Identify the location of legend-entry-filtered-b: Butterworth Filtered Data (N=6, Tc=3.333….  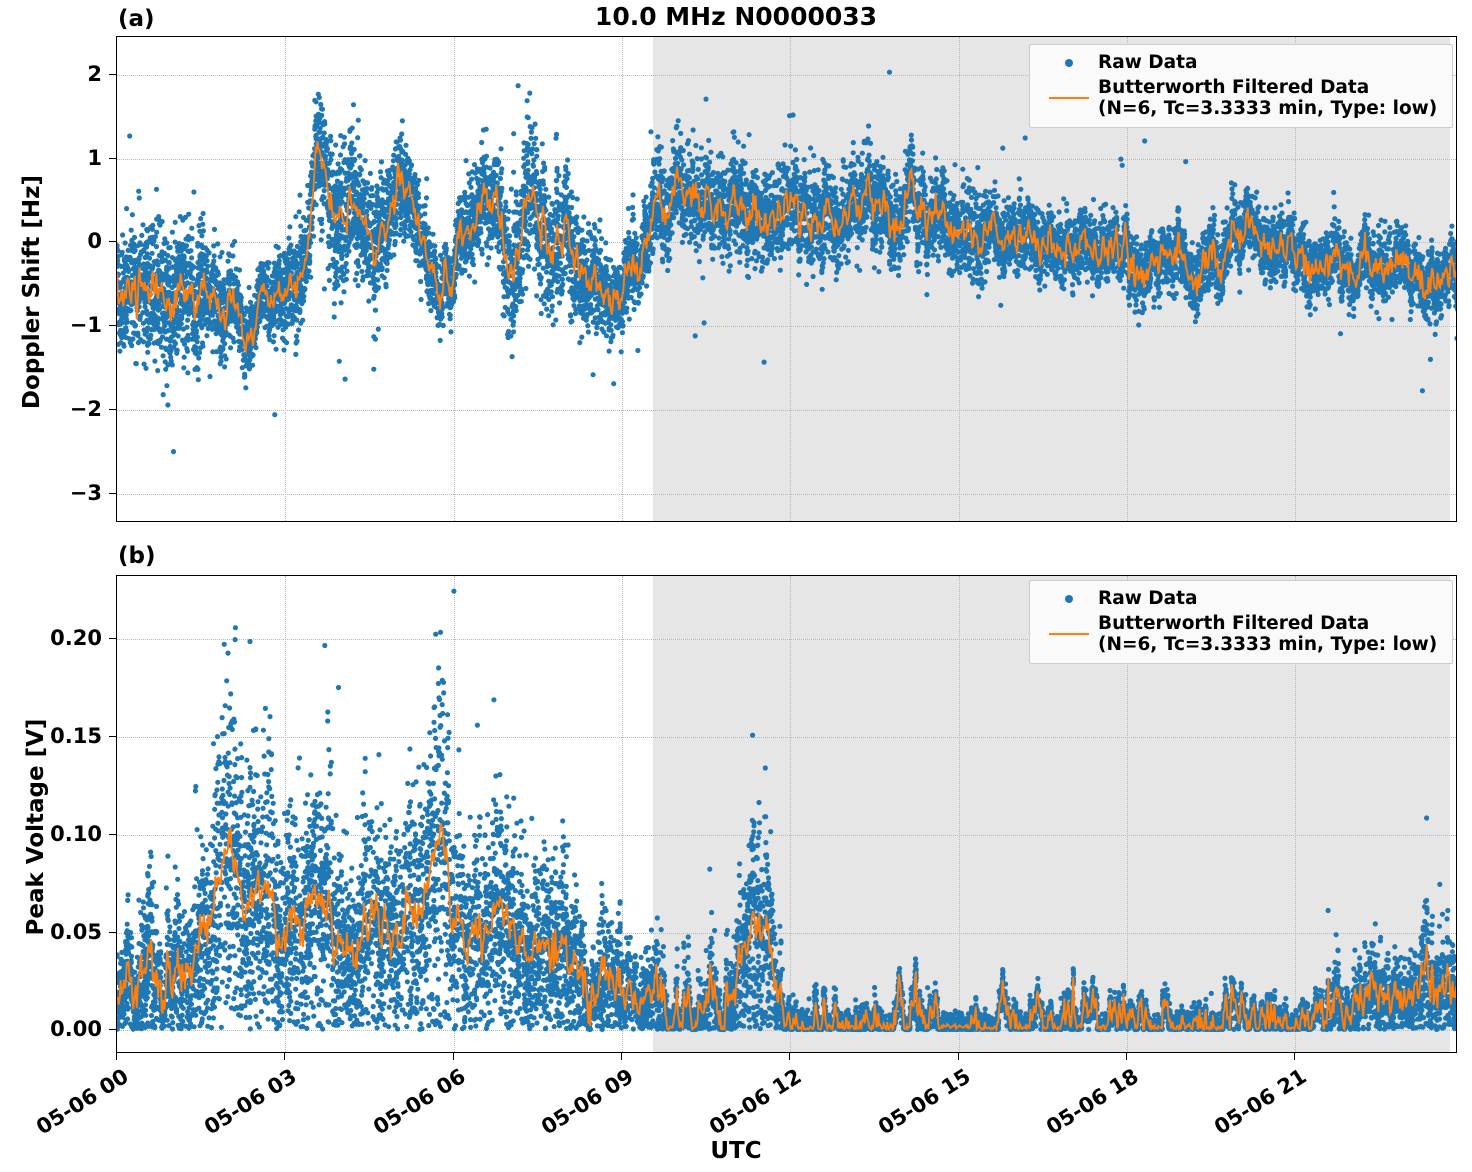
(1241, 634).